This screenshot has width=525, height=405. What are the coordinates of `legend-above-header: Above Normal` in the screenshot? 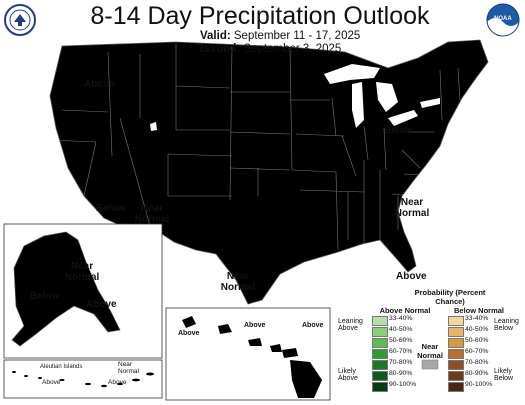 It's located at (405, 310).